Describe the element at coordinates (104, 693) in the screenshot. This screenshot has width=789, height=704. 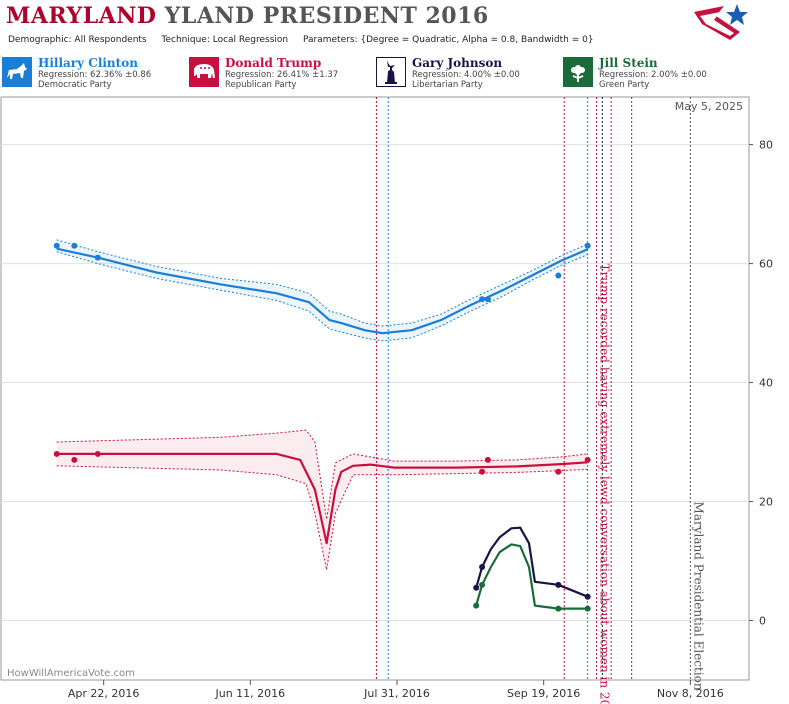
I see `x-tick-label: Apr 22, 2016` at that location.